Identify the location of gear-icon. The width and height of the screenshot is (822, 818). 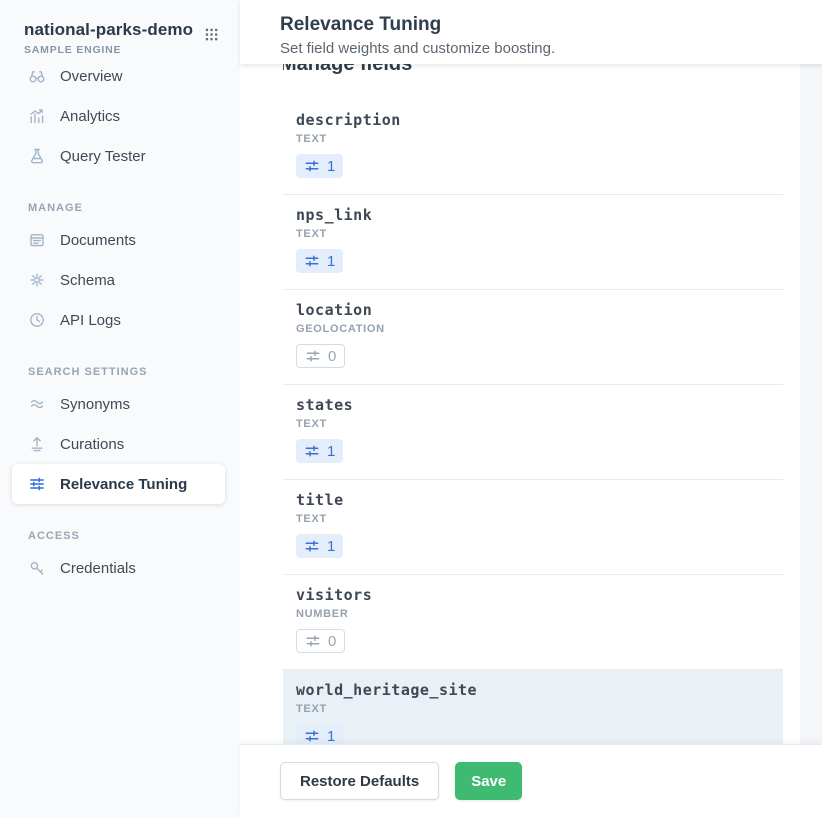
(37, 280).